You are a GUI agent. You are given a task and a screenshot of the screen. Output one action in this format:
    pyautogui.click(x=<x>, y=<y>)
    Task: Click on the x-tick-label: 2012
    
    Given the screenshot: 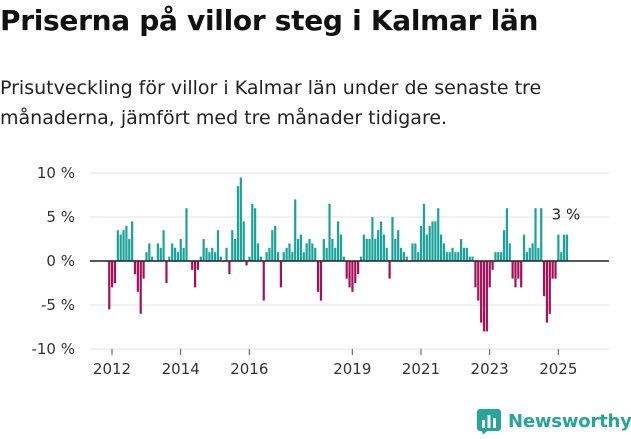 What is the action you would take?
    pyautogui.click(x=112, y=369)
    